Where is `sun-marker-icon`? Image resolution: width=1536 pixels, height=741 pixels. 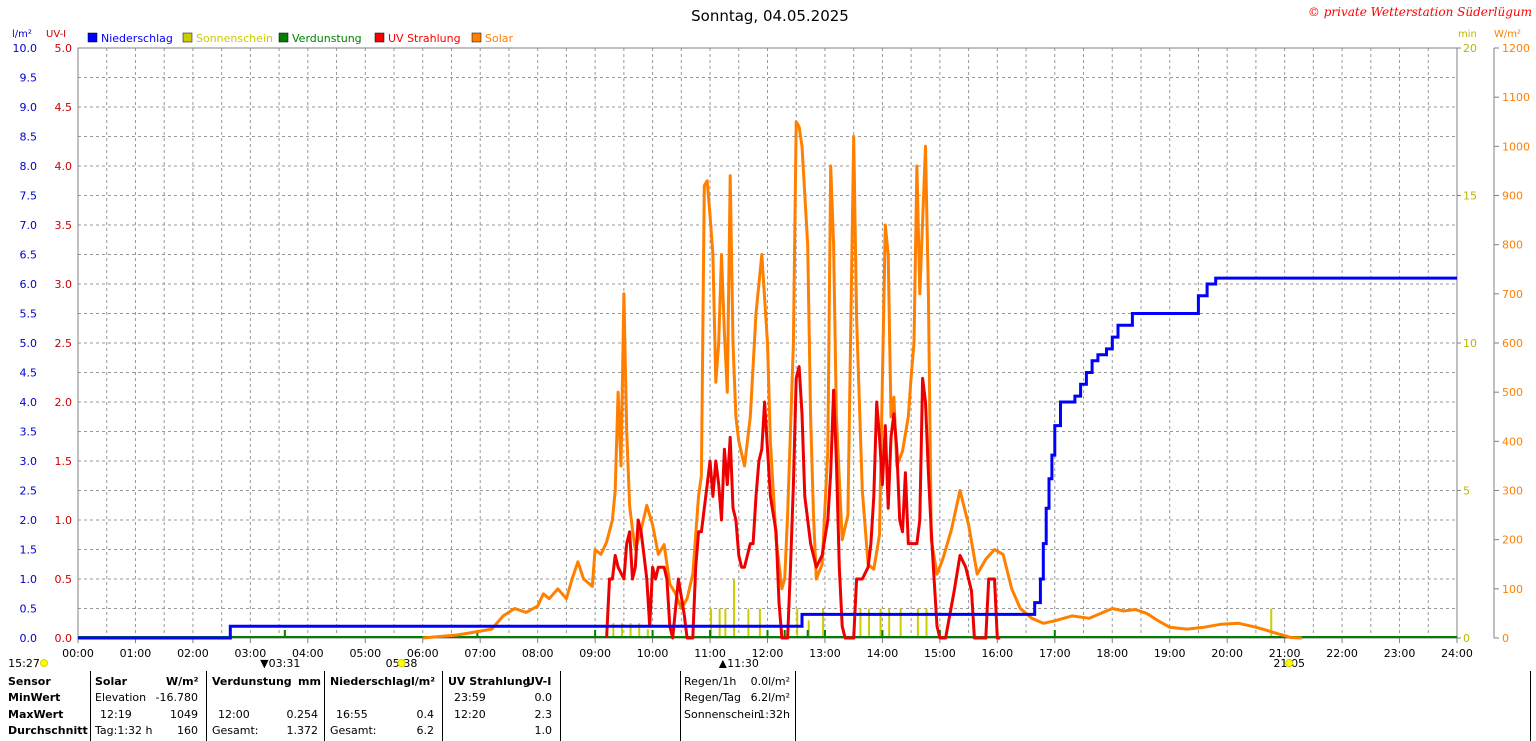 sun-marker-icon is located at coordinates (44, 663).